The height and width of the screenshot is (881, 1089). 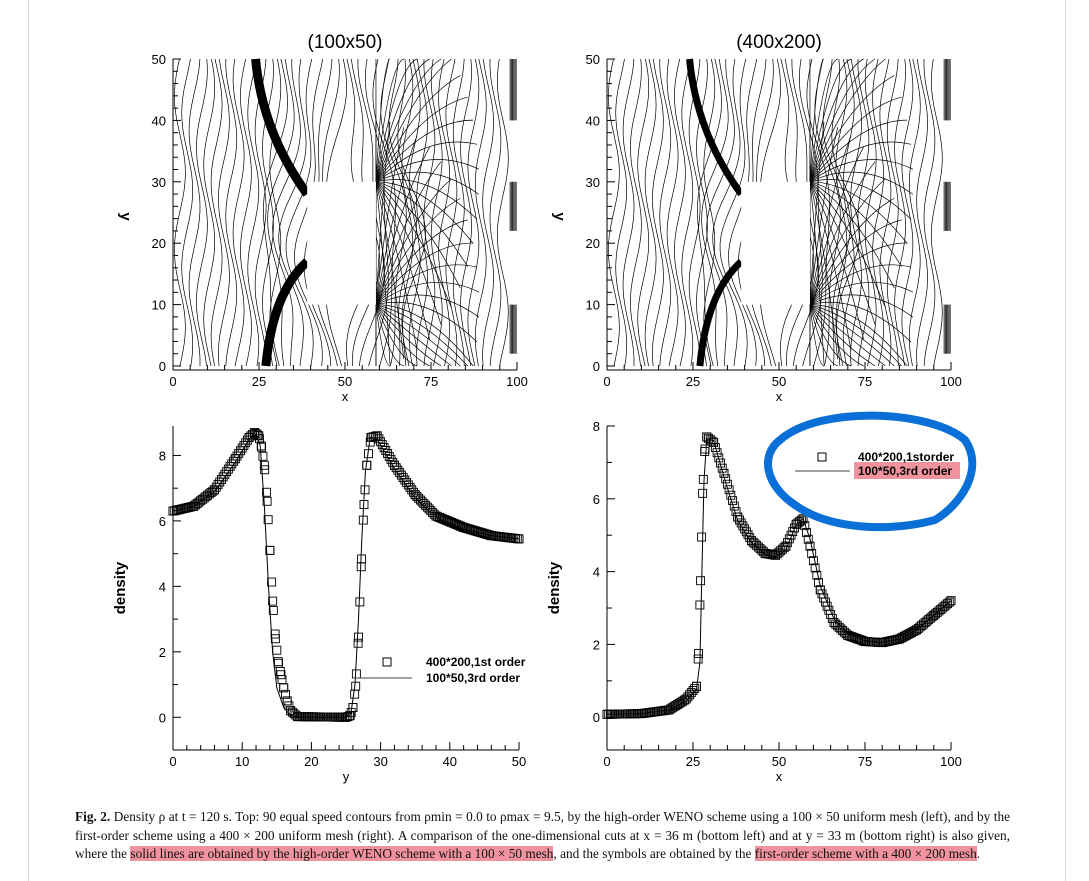 What do you see at coordinates (593, 243) in the screenshot?
I see `y-tick-label: 20` at bounding box center [593, 243].